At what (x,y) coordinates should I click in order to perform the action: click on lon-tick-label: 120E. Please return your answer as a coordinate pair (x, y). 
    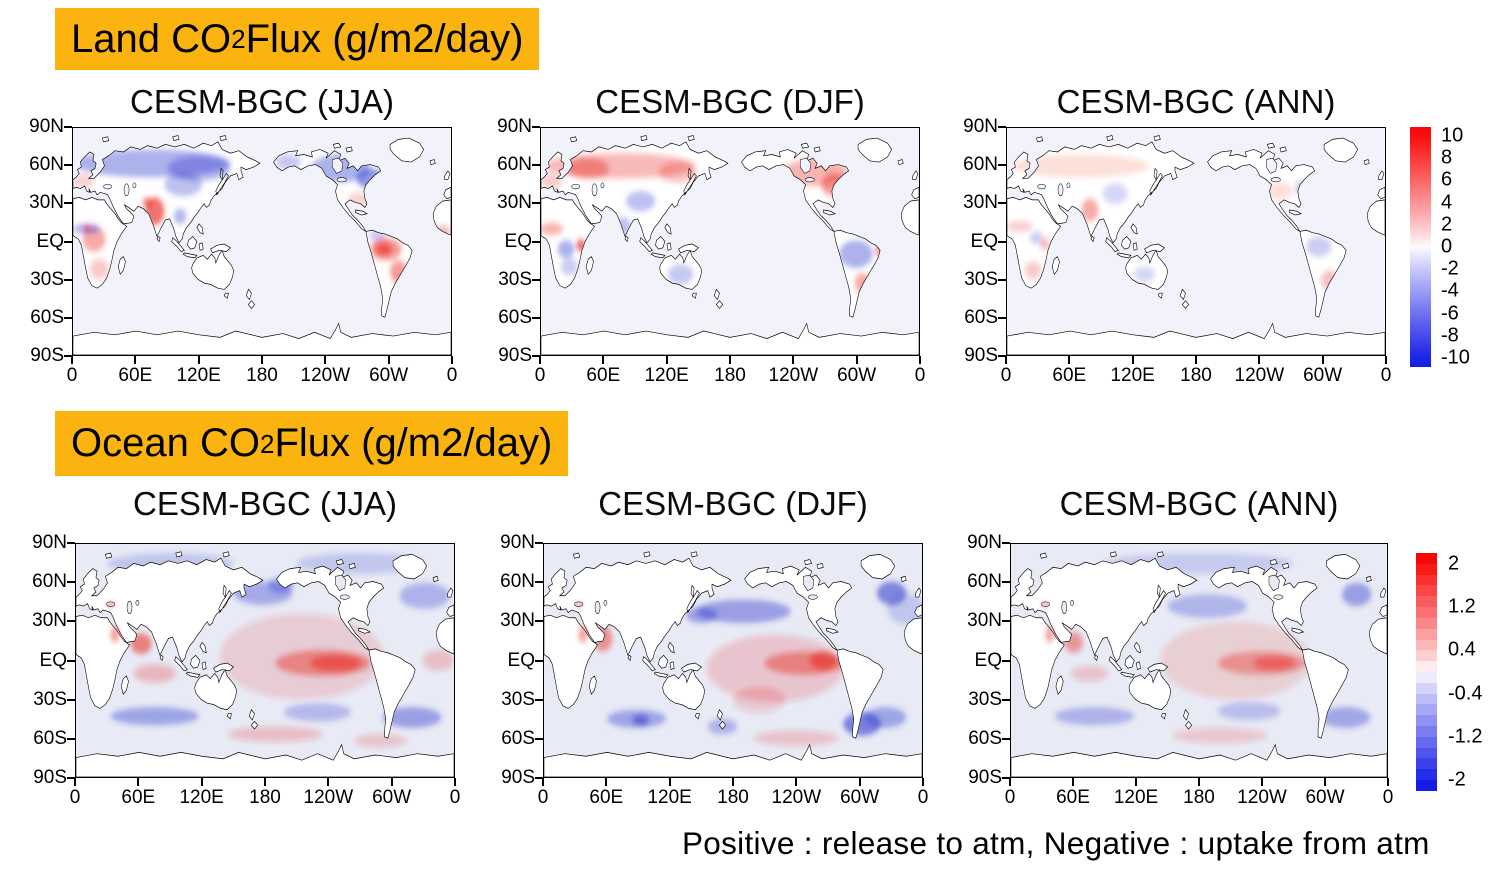
    Looking at the image, I should click on (1136, 797).